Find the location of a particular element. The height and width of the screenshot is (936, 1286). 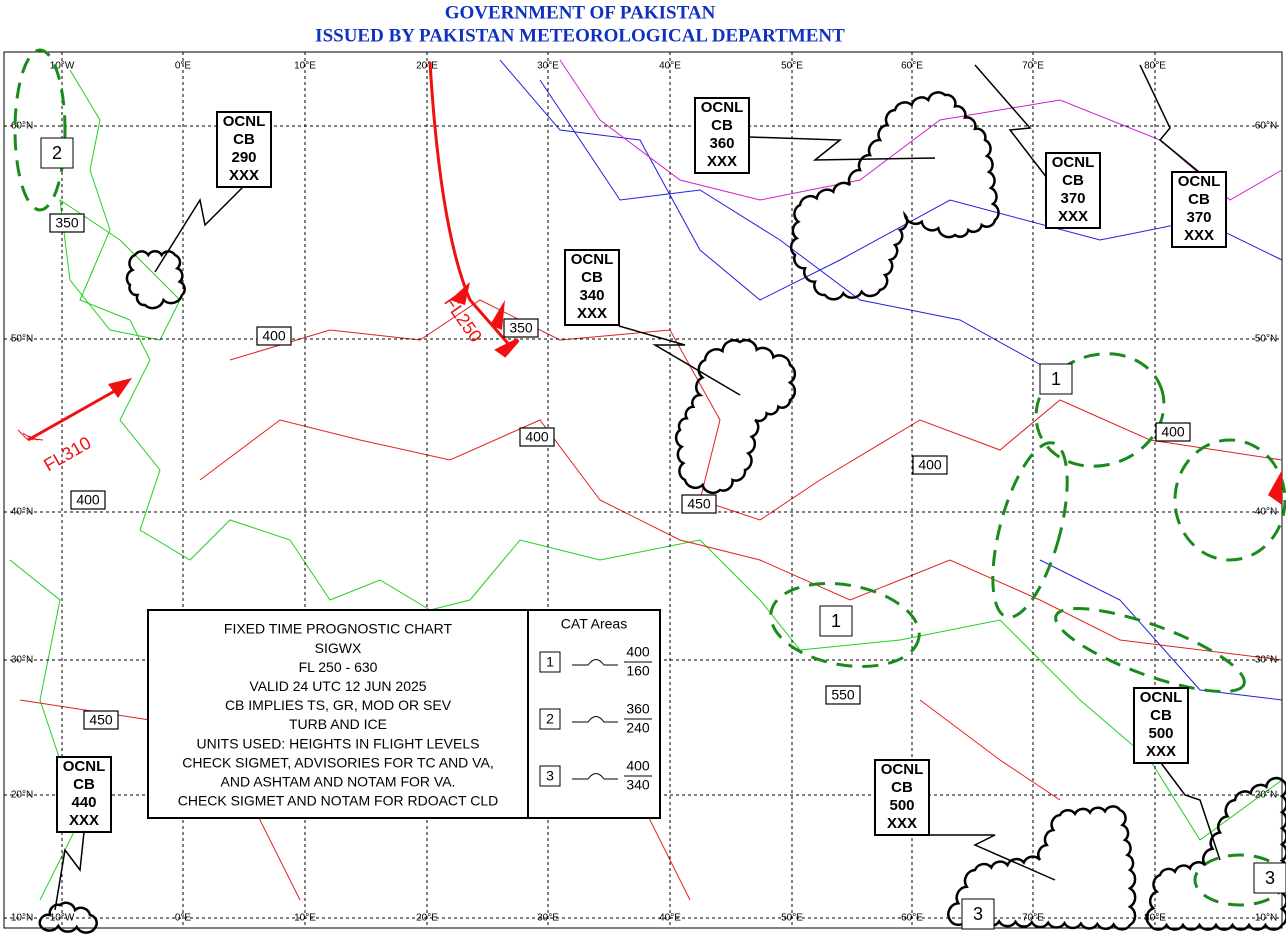

level-label: 350 is located at coordinates (521, 328).